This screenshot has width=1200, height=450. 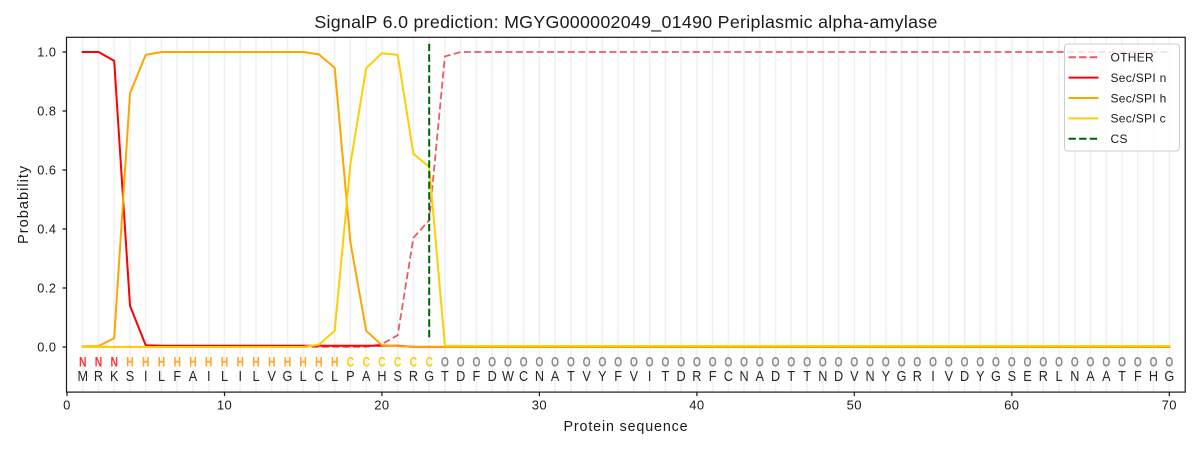 I want to click on svg-text: OTHER, so click(x=1133, y=58).